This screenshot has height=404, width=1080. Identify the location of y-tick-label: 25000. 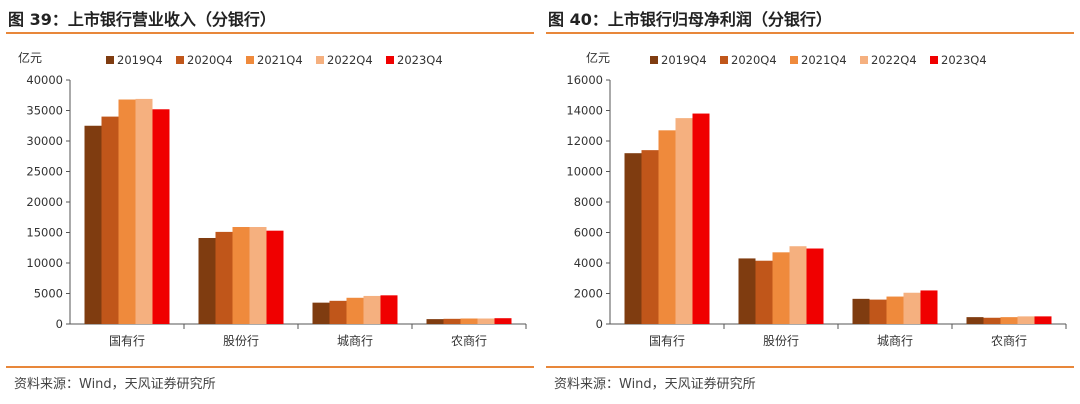
(44, 172).